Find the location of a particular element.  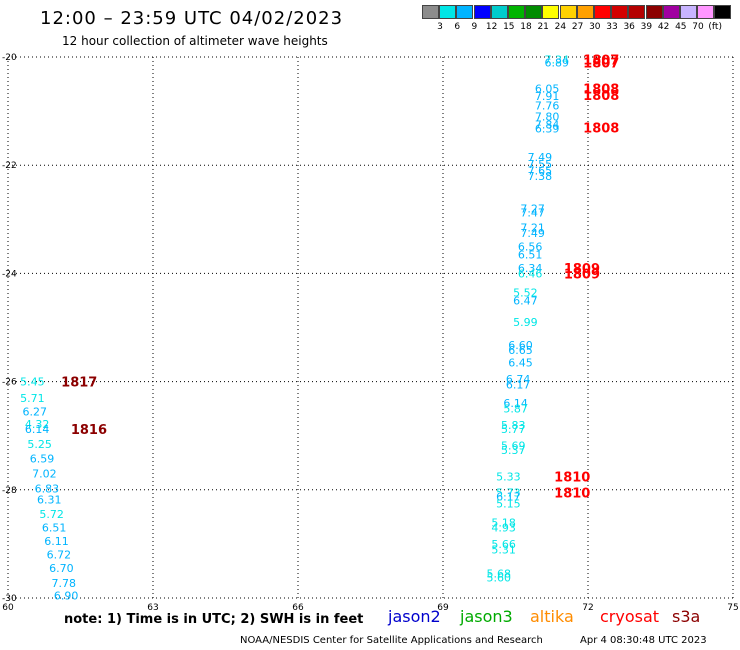

wave-height-label: 7.38 is located at coordinates (540, 176).